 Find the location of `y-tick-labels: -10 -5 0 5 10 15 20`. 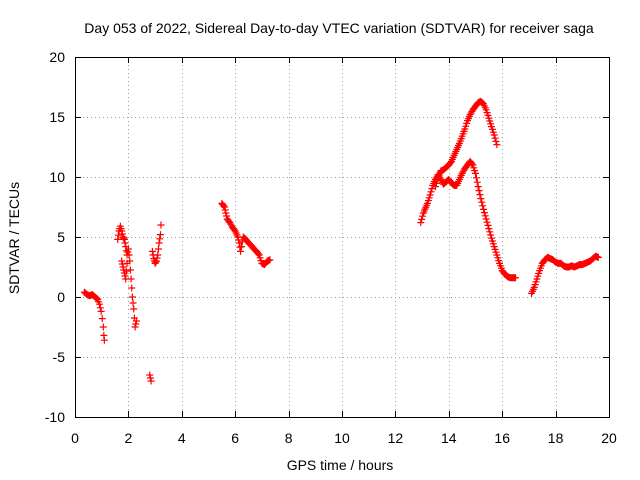

y-tick-labels: -10 -5 0 5 10 15 20 is located at coordinates (55, 237).